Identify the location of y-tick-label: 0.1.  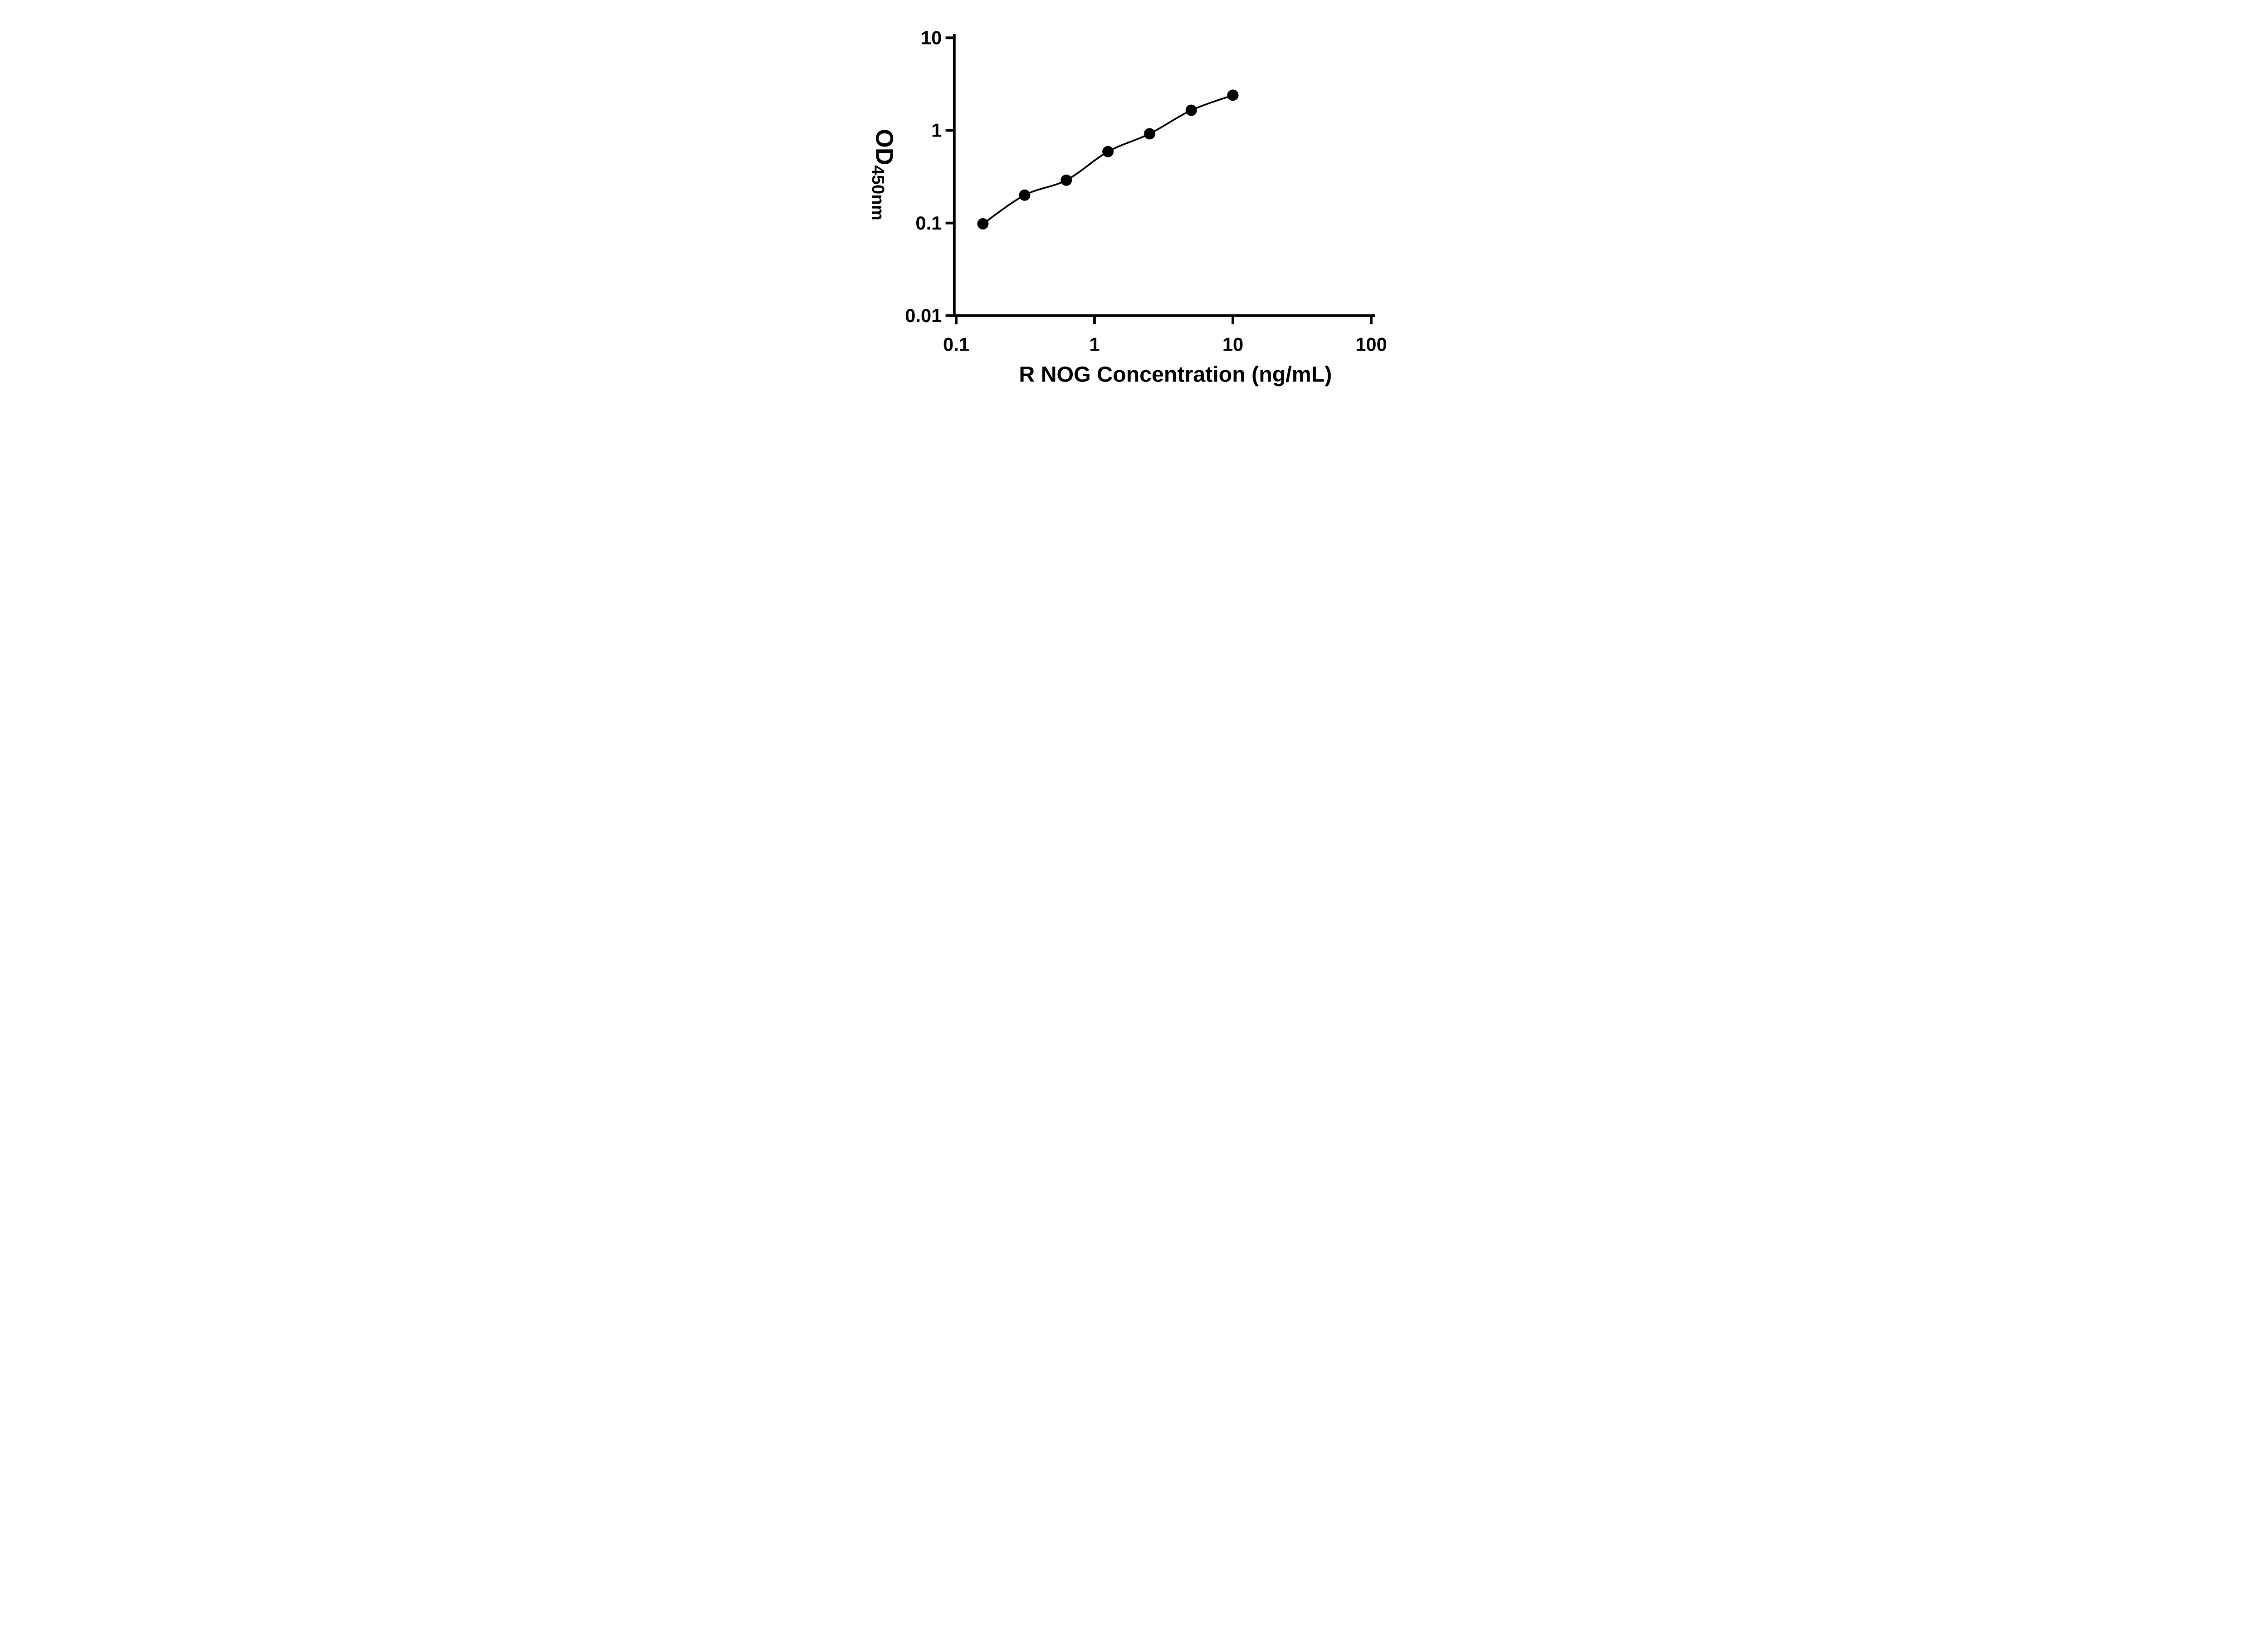
(929, 223).